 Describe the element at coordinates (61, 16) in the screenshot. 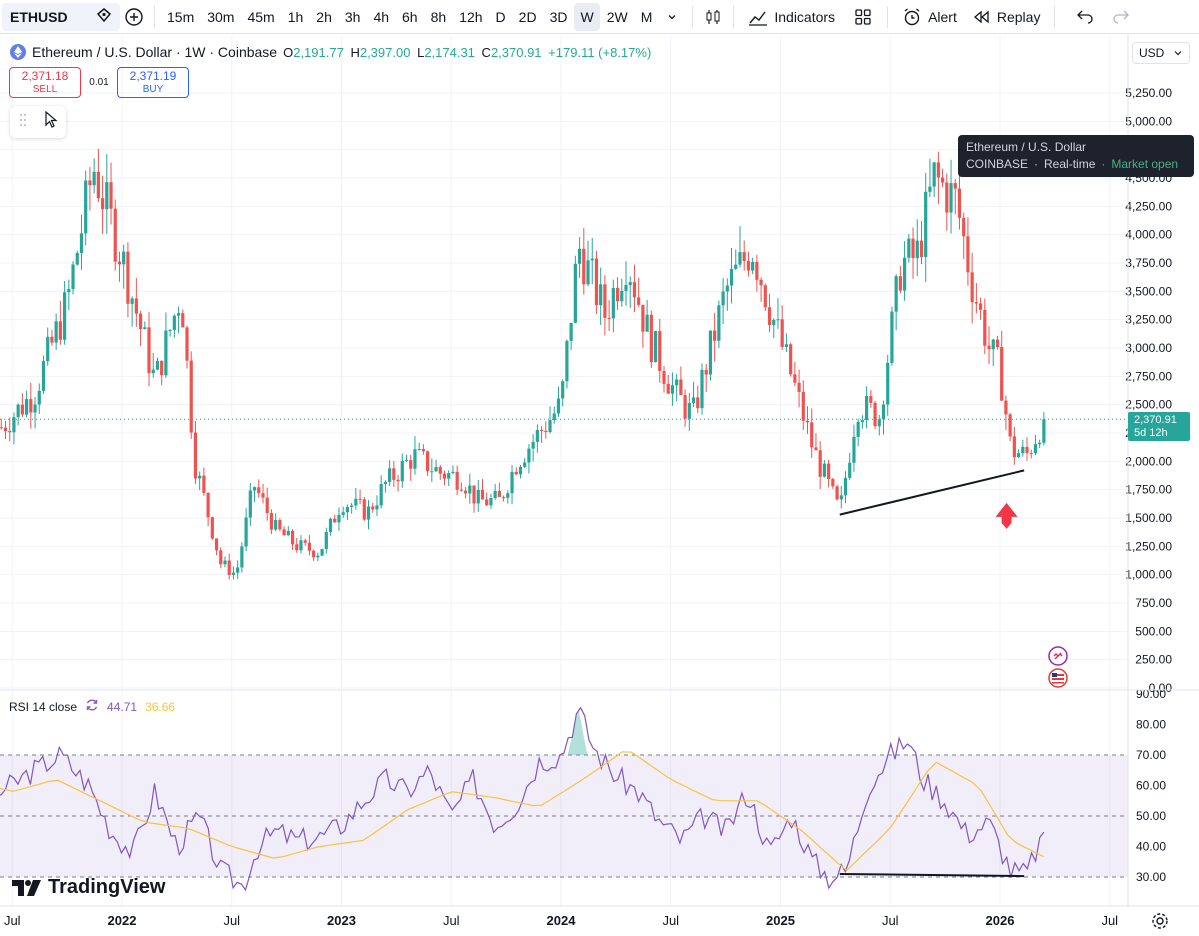

I see `symbol-search: ETHUSD` at that location.